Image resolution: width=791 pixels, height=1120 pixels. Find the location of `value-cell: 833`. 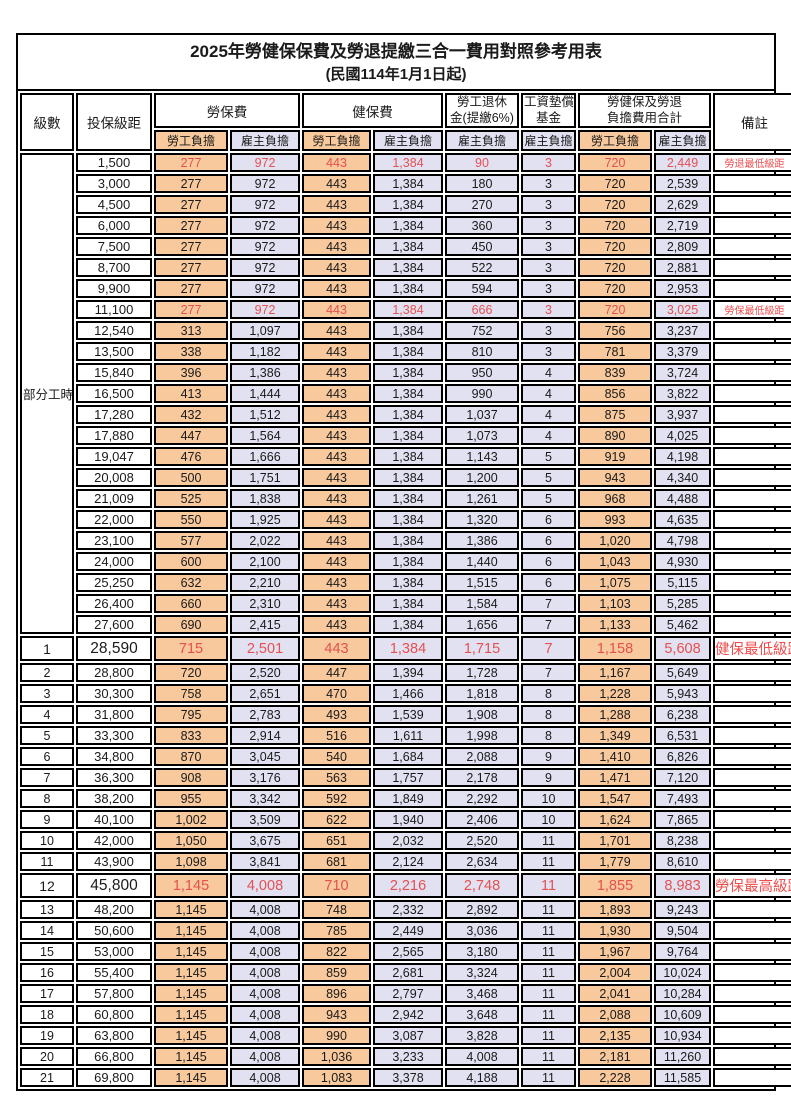

value-cell: 833 is located at coordinates (191, 736).